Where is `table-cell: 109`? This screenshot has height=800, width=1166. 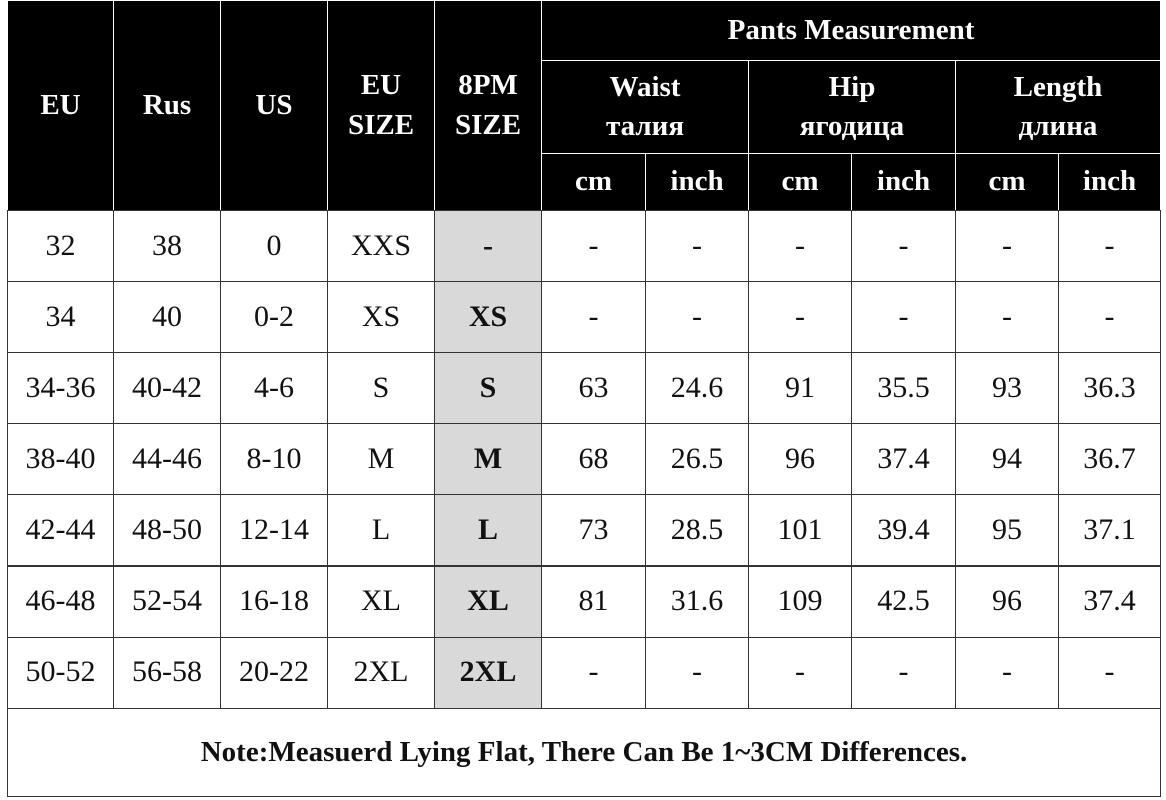
table-cell: 109 is located at coordinates (800, 601).